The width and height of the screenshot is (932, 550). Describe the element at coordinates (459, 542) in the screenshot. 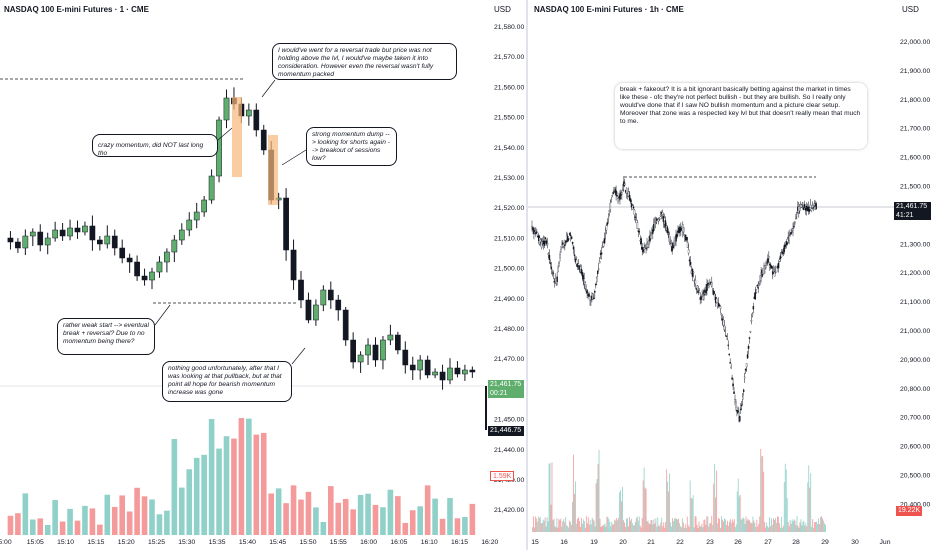

I see `left-time-tick: 16:15` at that location.